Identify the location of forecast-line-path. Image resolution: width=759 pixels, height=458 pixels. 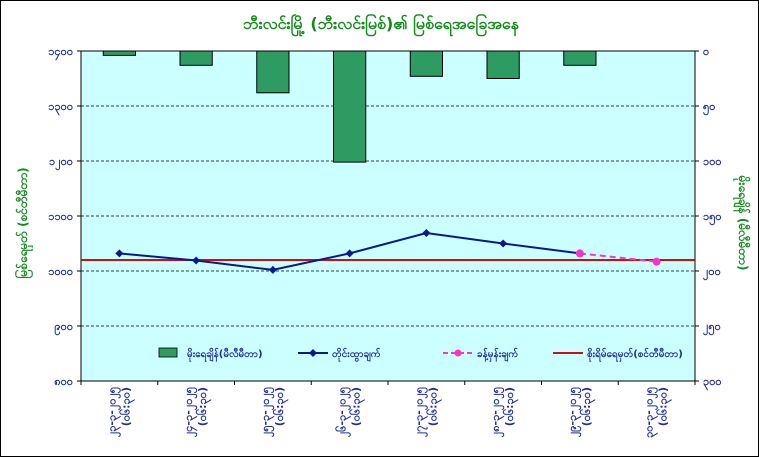
(618, 257).